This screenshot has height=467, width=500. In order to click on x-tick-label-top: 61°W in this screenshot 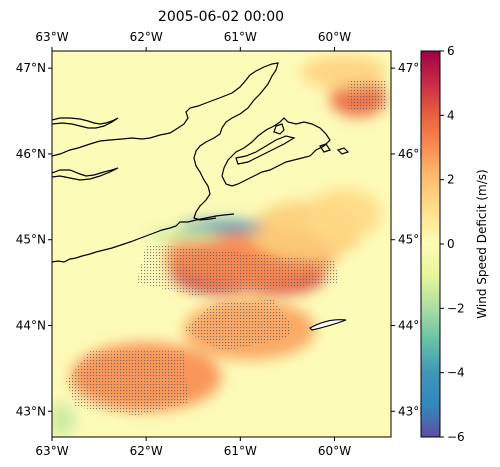, I will do `click(240, 37)`.